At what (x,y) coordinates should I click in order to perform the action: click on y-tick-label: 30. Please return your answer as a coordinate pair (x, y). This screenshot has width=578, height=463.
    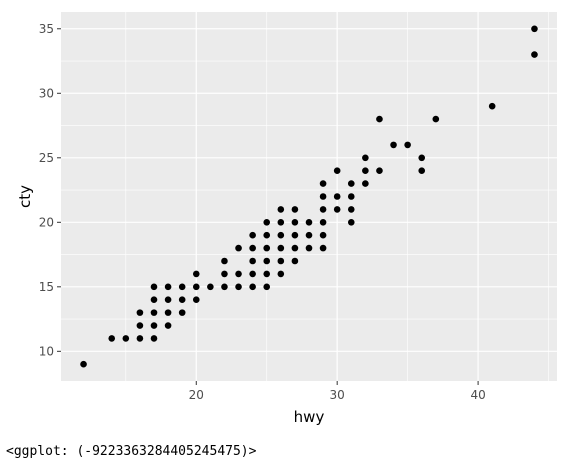
    Looking at the image, I should click on (46, 93).